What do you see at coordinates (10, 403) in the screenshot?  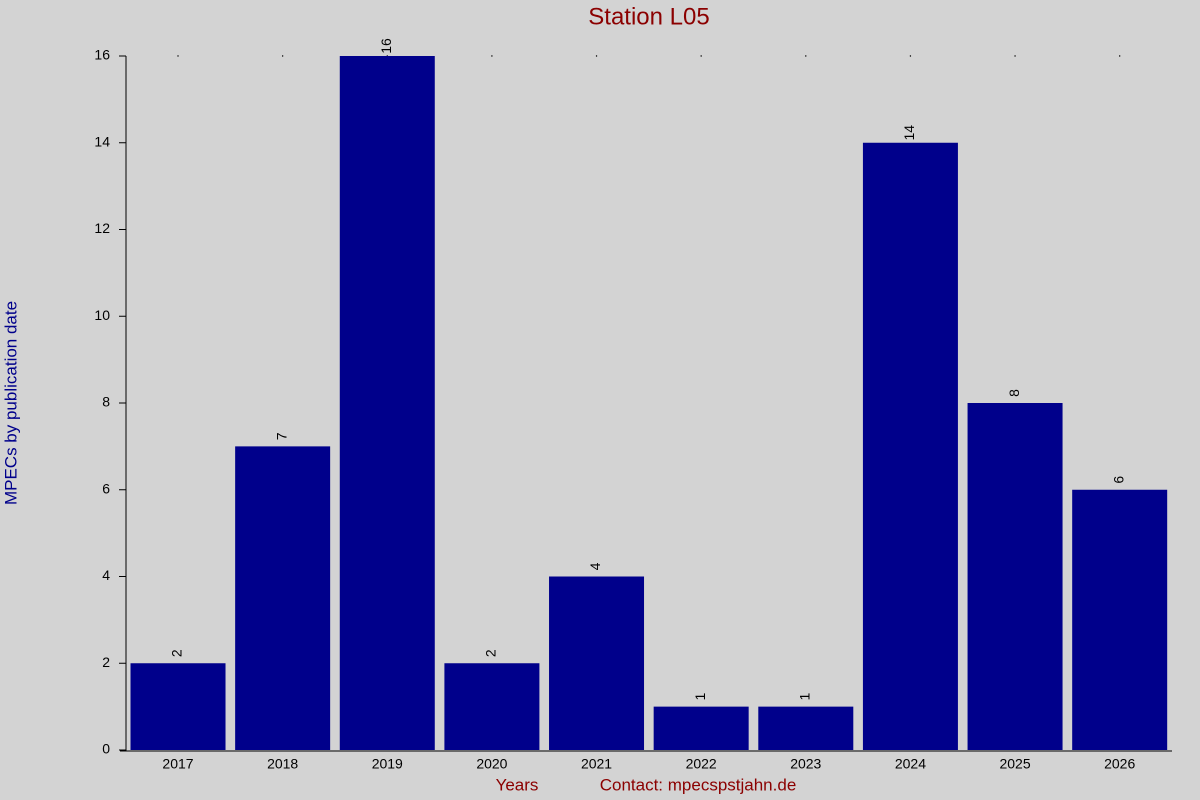 I see `y-axis-label: MPECs by publication date` at bounding box center [10, 403].